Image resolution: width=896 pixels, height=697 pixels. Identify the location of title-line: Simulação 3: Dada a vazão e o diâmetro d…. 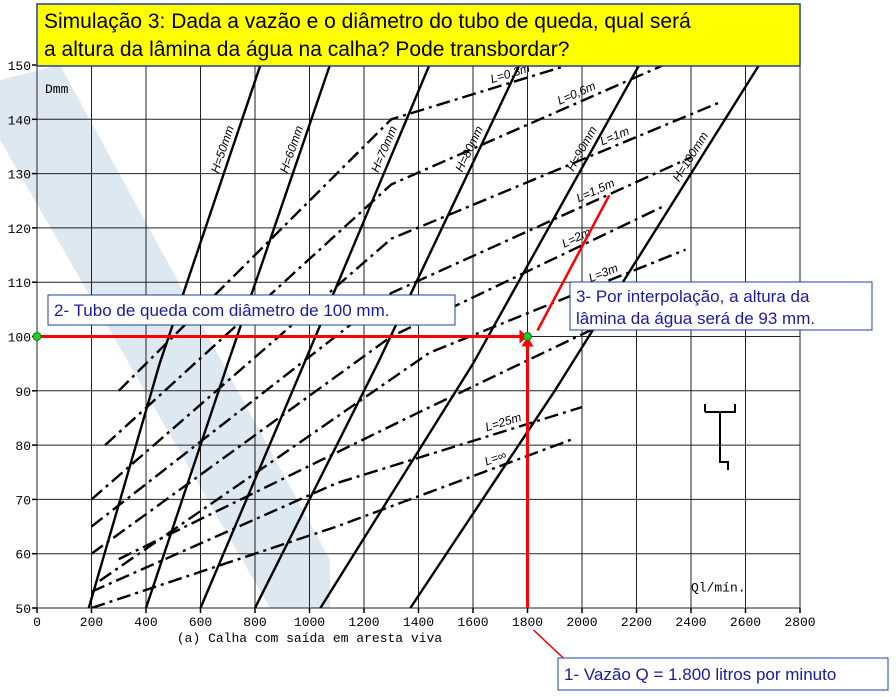
(367, 21).